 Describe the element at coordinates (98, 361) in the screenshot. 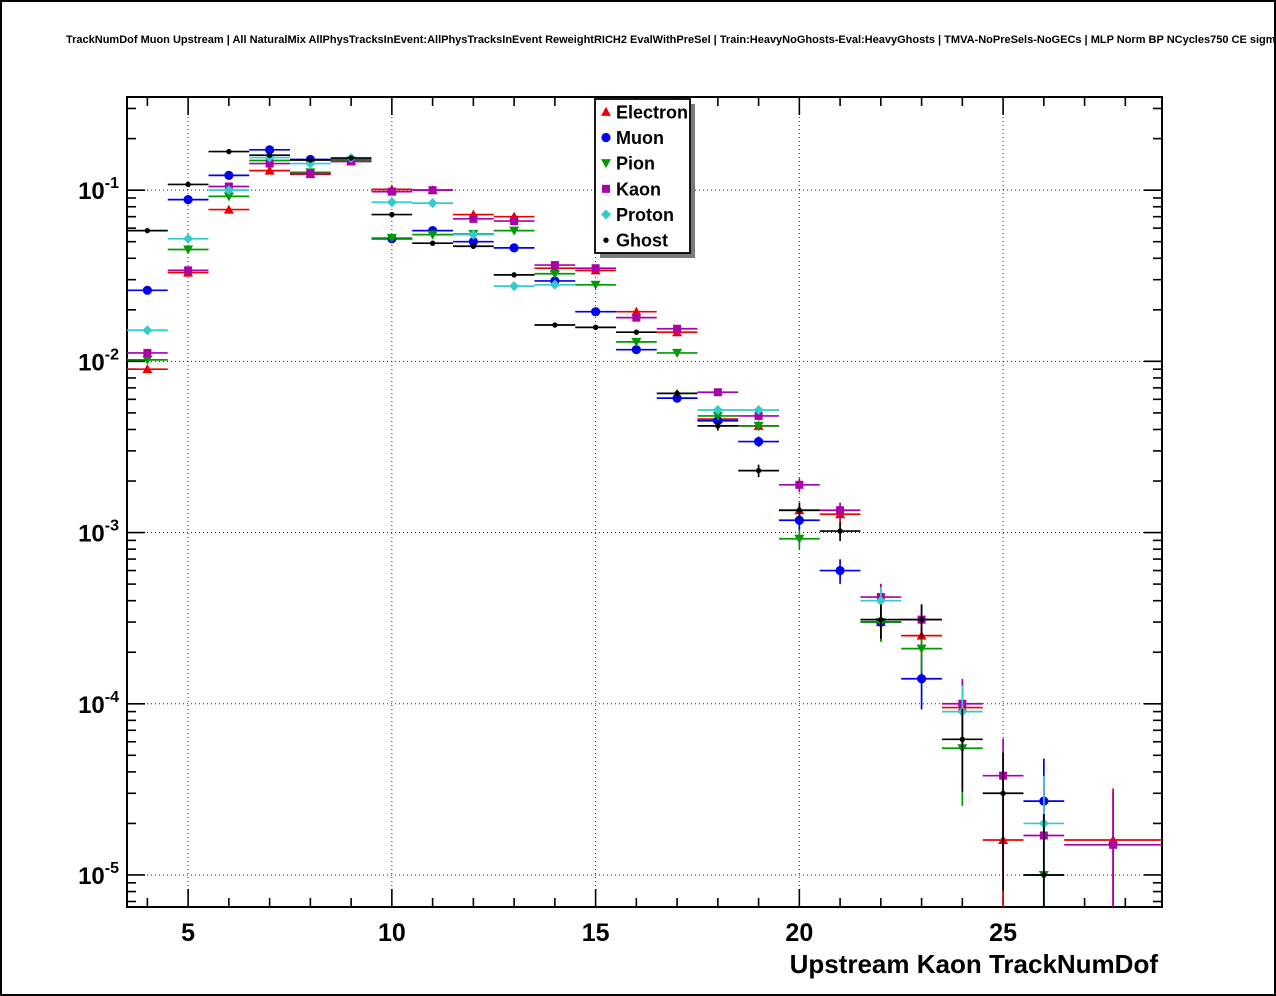

I see `y-tick-label: 10⁻²` at that location.